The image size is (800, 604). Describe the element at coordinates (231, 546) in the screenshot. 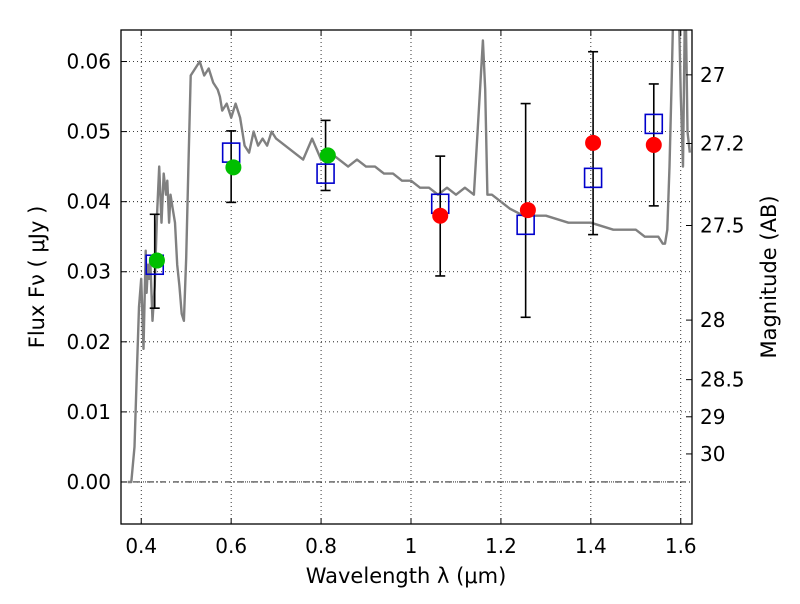

I see `x-tick-label: 0.6` at that location.